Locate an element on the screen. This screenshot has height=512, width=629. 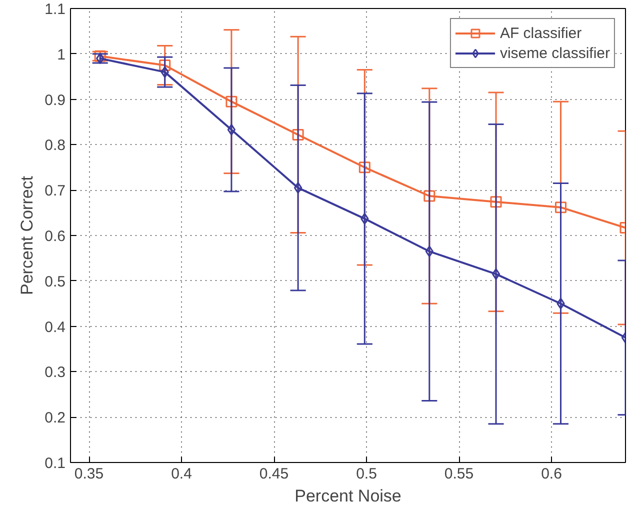
x-tick-label: 0.6 is located at coordinates (551, 474).